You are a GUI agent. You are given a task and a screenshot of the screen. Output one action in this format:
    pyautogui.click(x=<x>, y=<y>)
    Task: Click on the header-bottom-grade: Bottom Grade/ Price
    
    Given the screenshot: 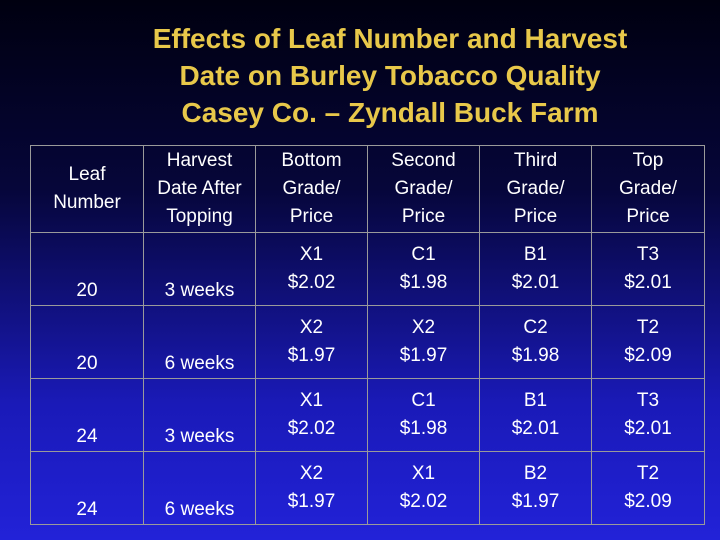 What is the action you would take?
    pyautogui.click(x=311, y=189)
    